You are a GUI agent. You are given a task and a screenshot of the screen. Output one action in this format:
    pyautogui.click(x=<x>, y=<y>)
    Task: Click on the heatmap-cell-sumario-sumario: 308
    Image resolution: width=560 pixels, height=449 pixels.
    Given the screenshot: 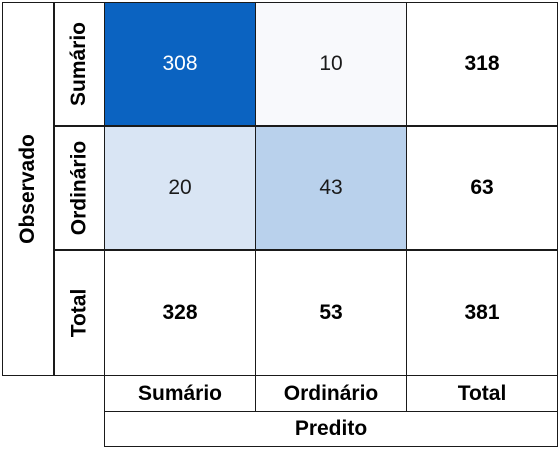 What is the action you would take?
    pyautogui.click(x=180, y=64)
    